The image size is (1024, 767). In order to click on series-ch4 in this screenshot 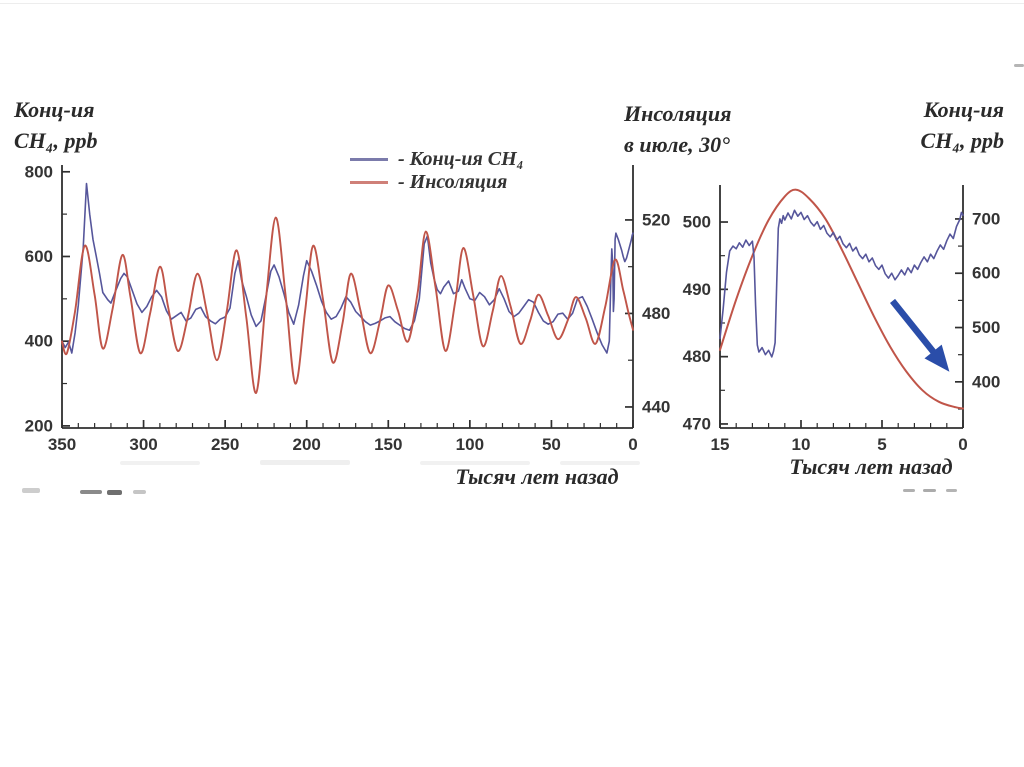, I will do `click(841, 283)`.